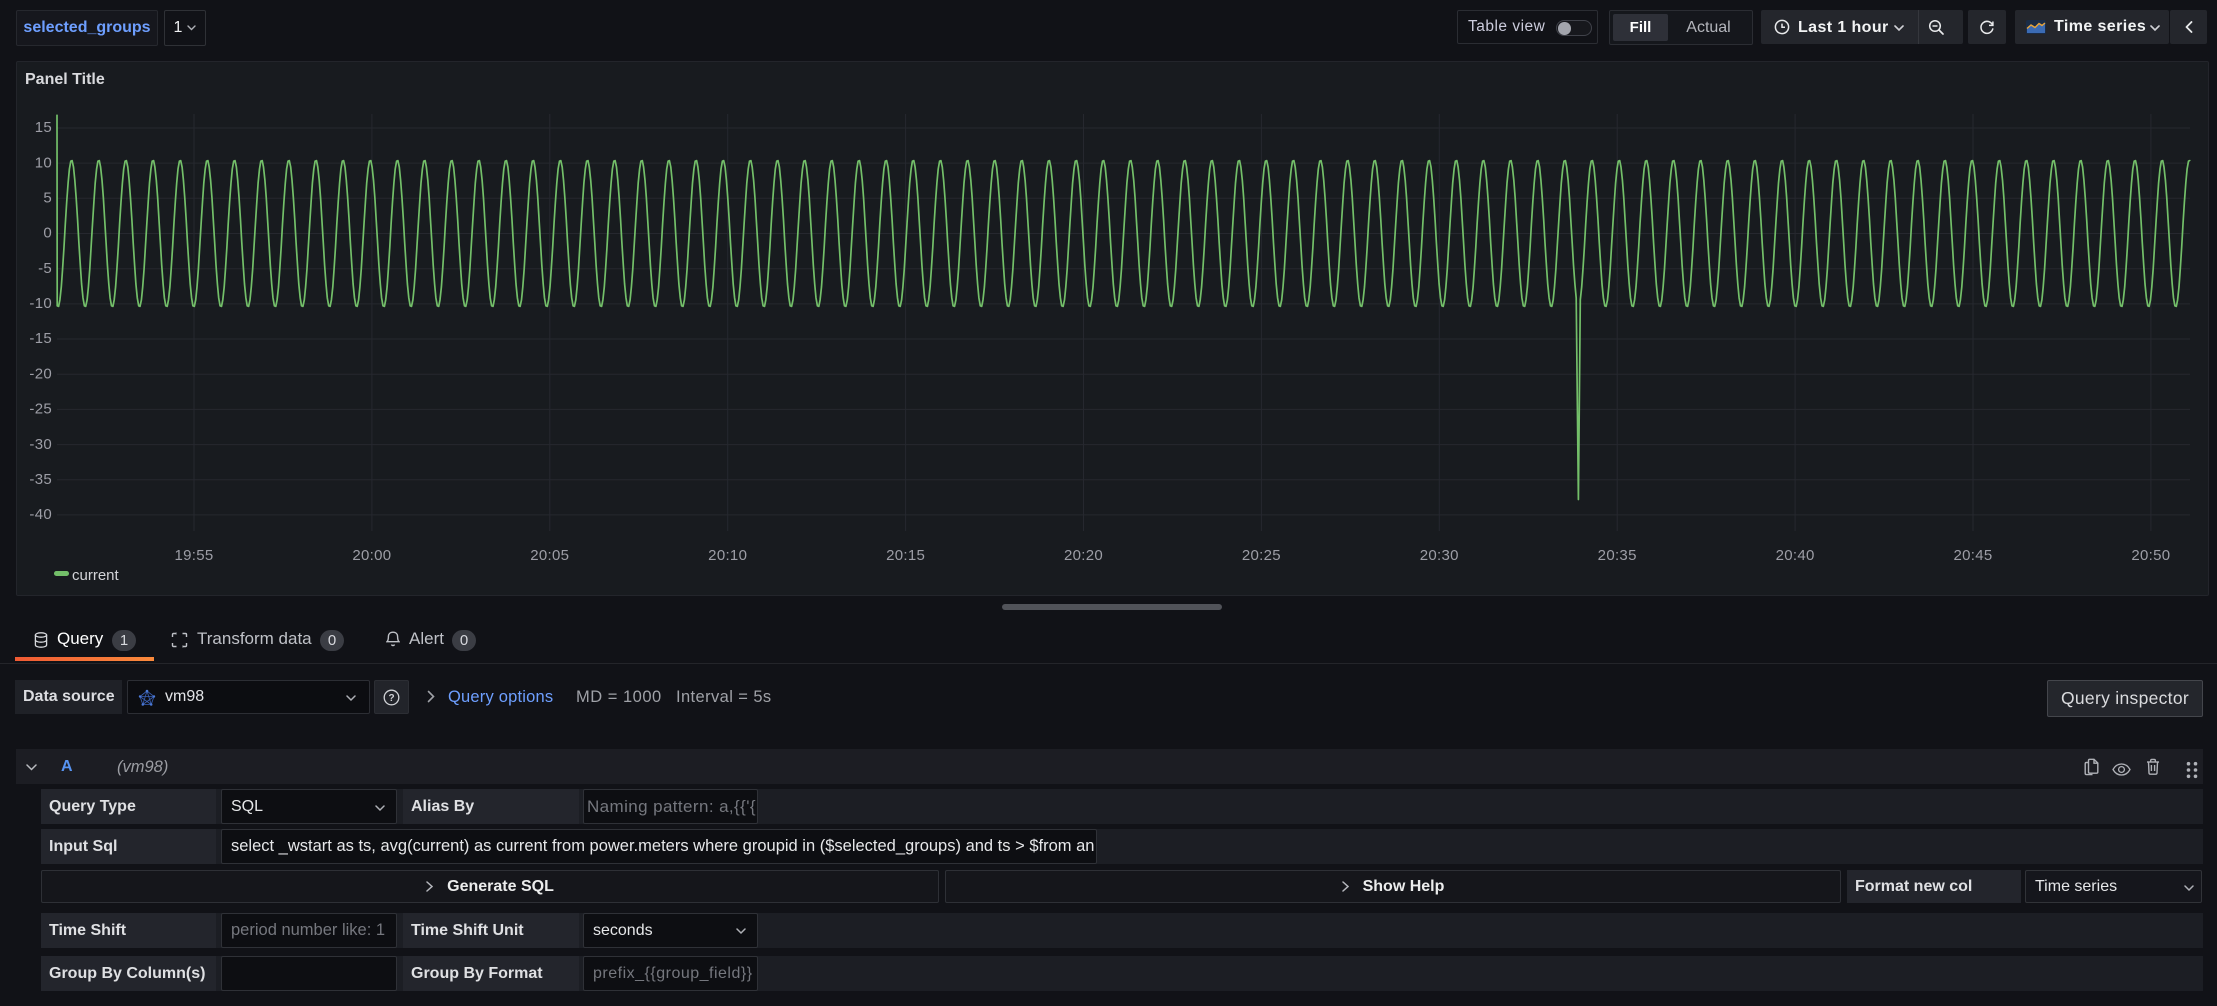 The image size is (2217, 1006). Describe the element at coordinates (43, 162) in the screenshot. I see `svg-text: 10` at that location.